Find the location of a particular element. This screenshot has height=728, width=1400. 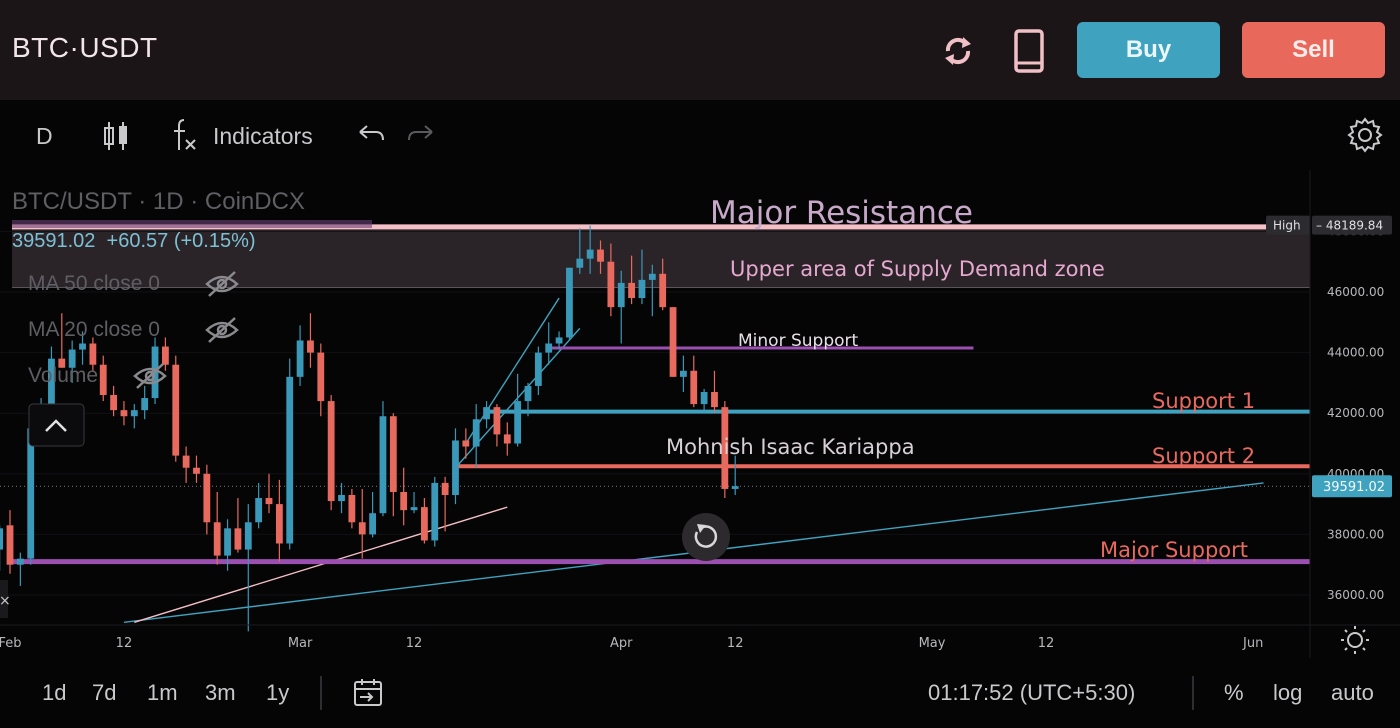

chevron-up-icon is located at coordinates (56, 425).